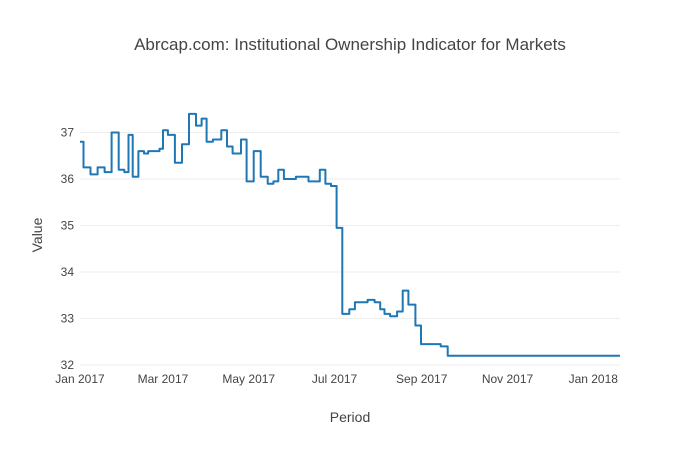  I want to click on x-tick-label: Jan 2018, so click(594, 379).